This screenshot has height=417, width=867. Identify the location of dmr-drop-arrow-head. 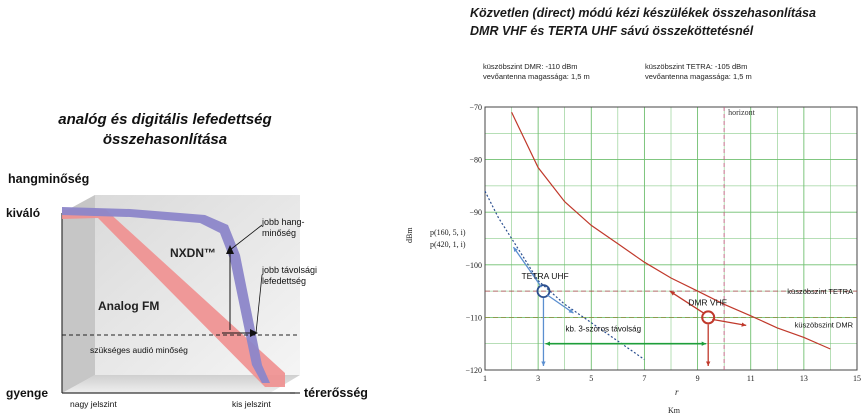
(708, 363).